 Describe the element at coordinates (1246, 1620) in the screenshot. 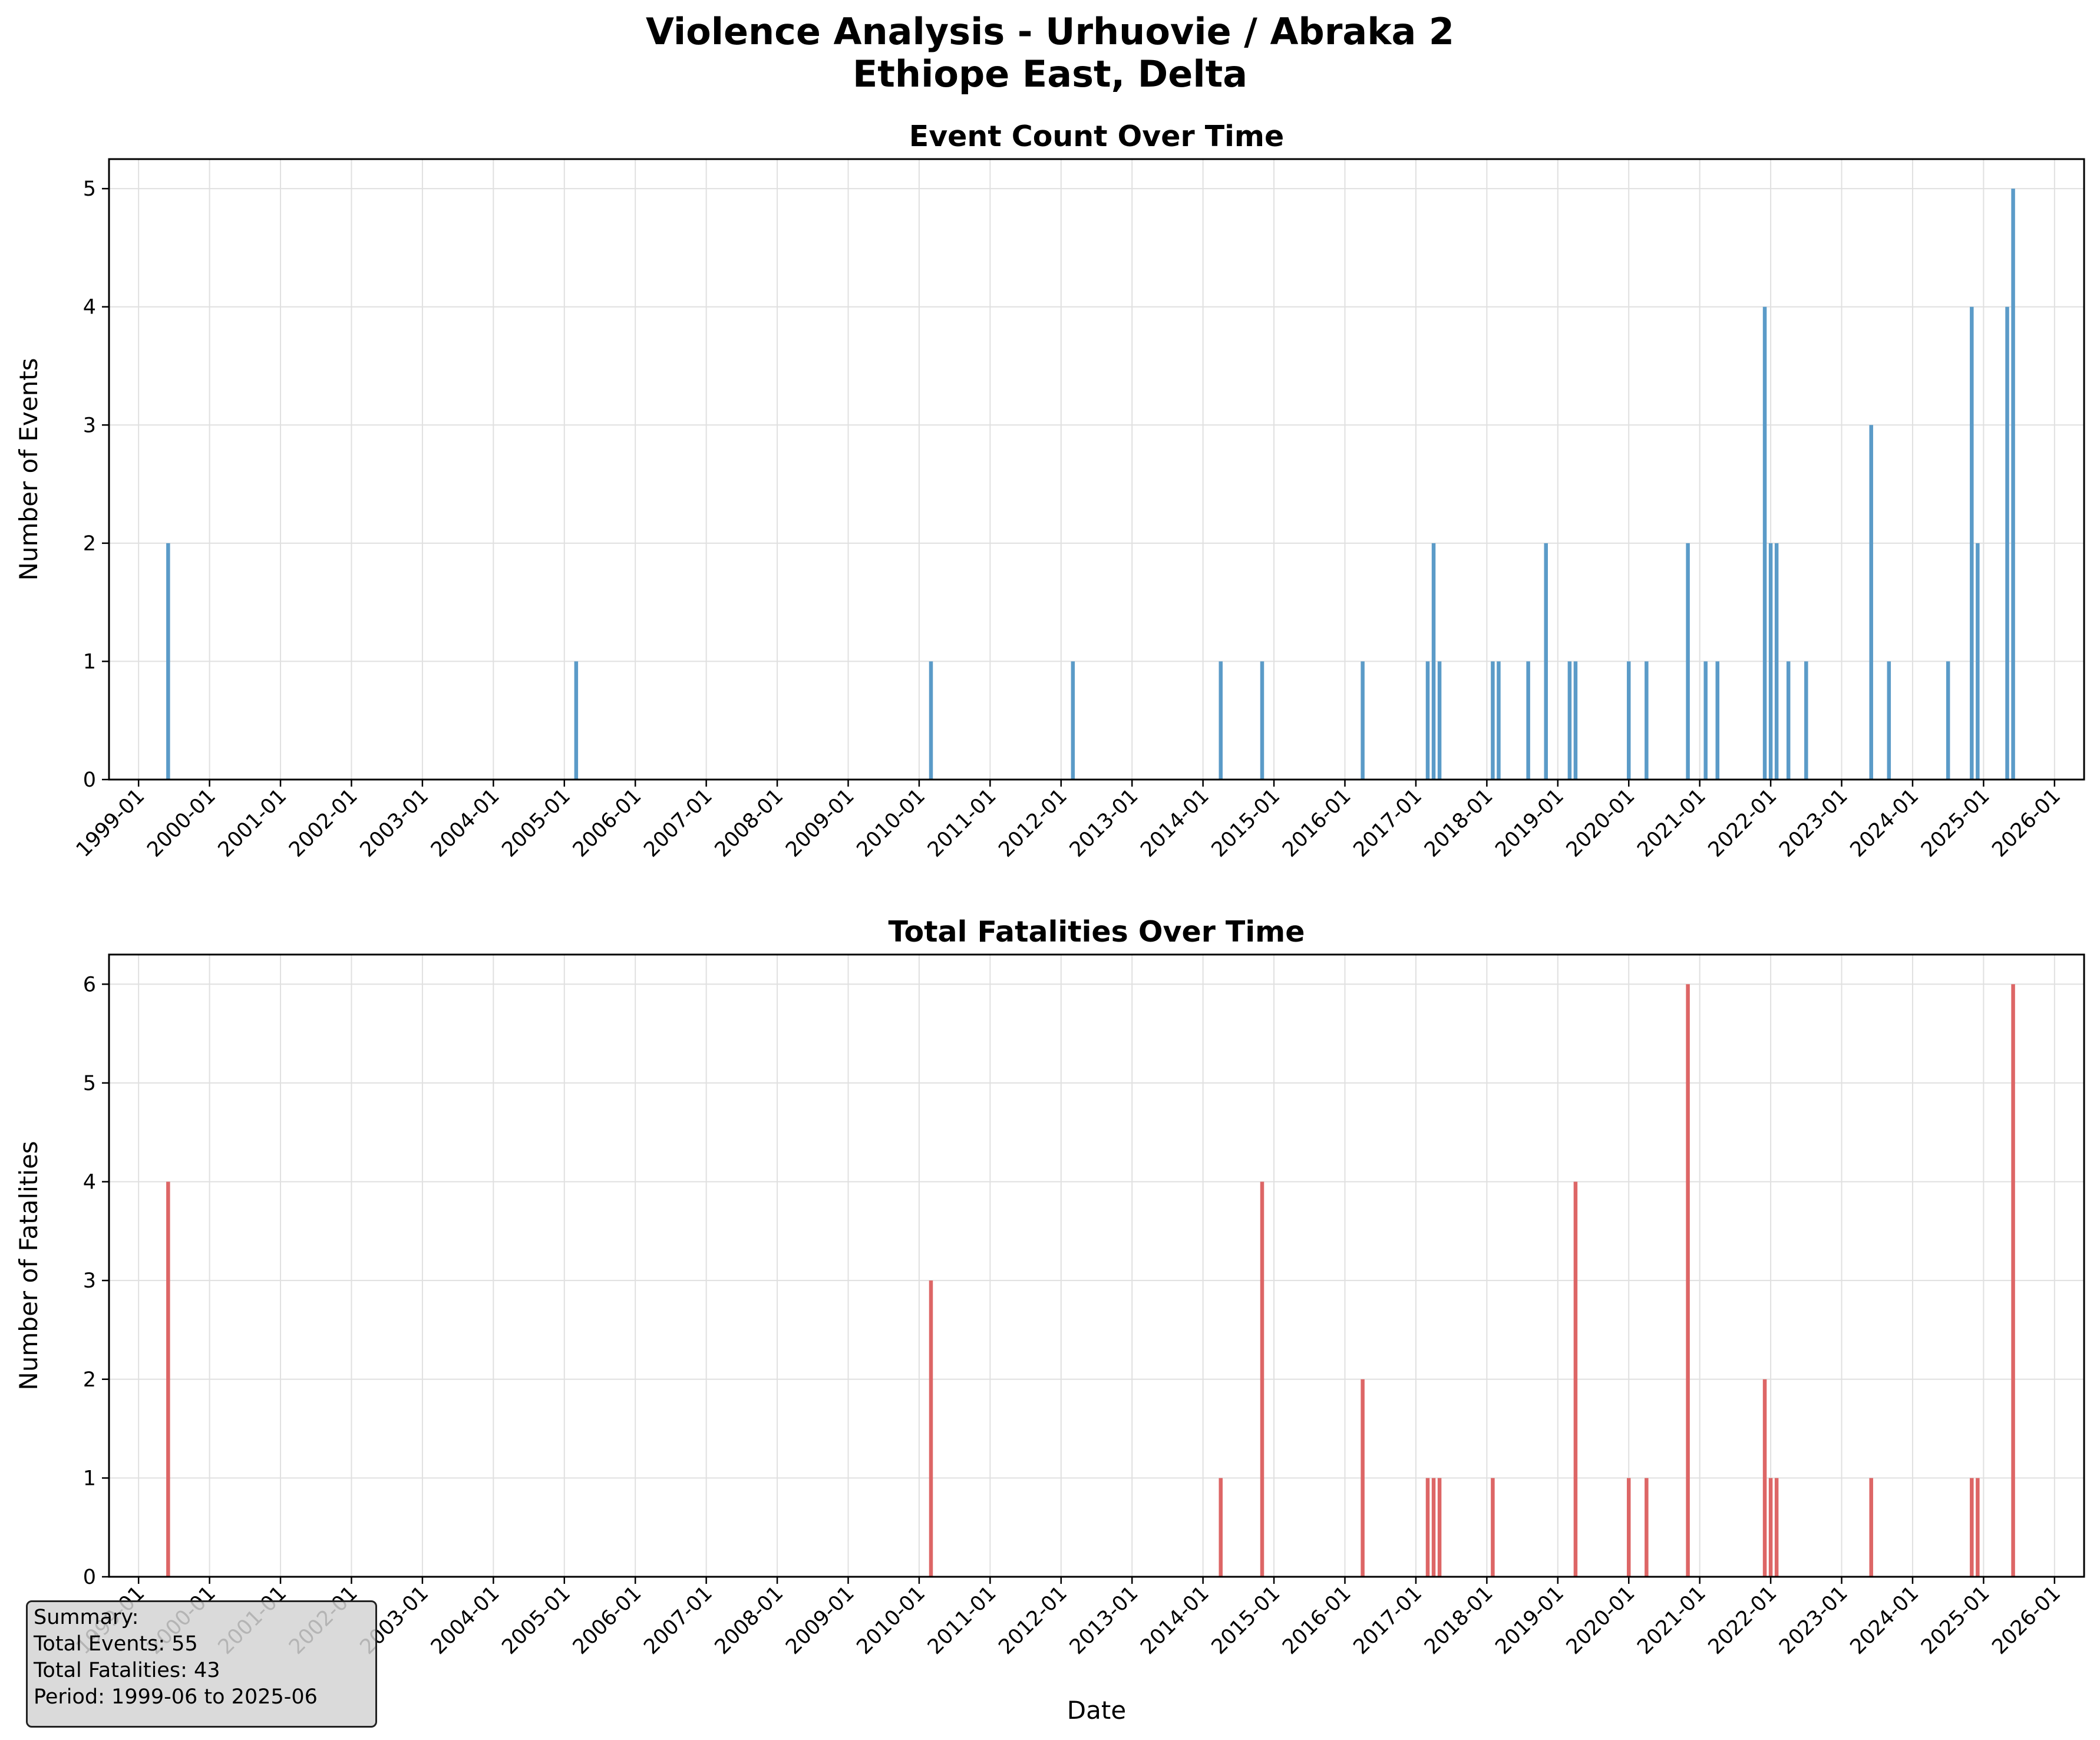

I see `x-tick-label: 2015-01` at that location.